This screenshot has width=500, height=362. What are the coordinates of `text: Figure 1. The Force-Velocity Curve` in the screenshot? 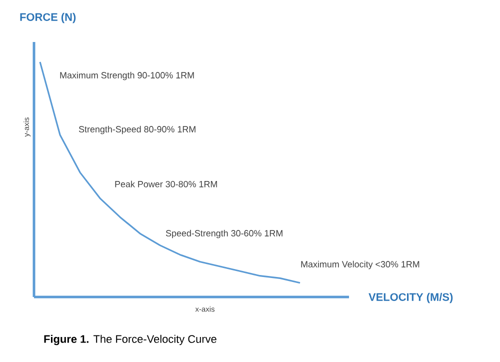 It's located at (130, 340).